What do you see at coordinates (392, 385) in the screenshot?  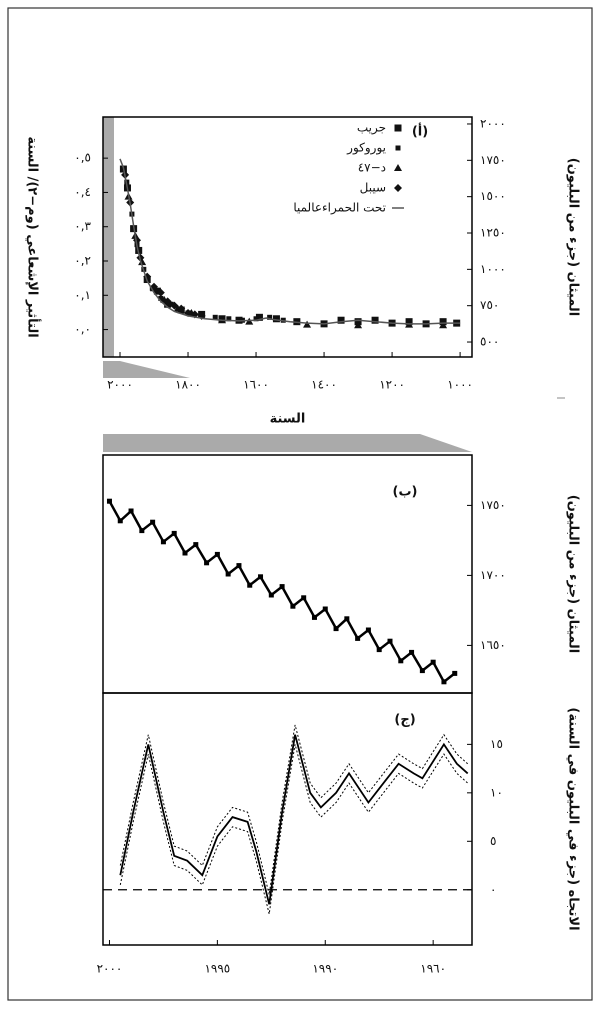 I see `x-tick-label: ١٢٠٠` at bounding box center [392, 385].